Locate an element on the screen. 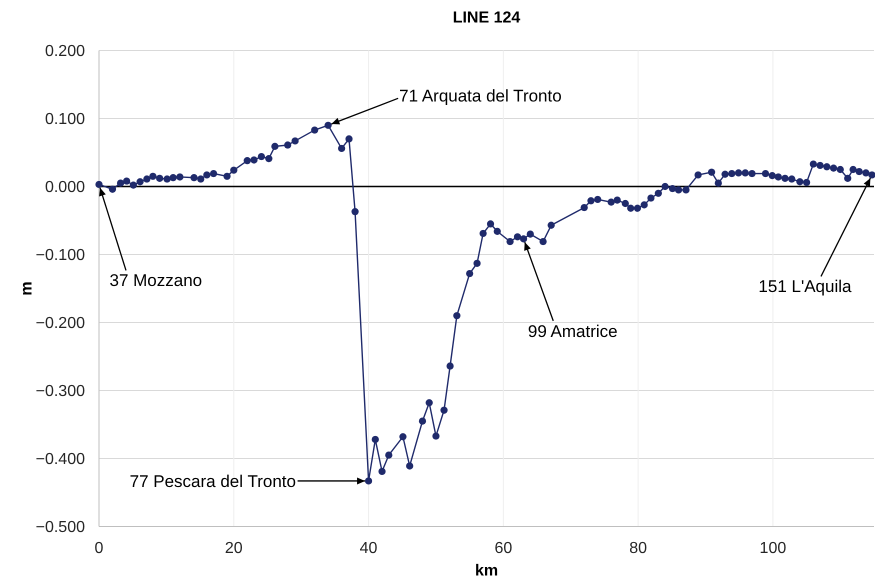  y-tick-label: −0.100 is located at coordinates (61, 255).